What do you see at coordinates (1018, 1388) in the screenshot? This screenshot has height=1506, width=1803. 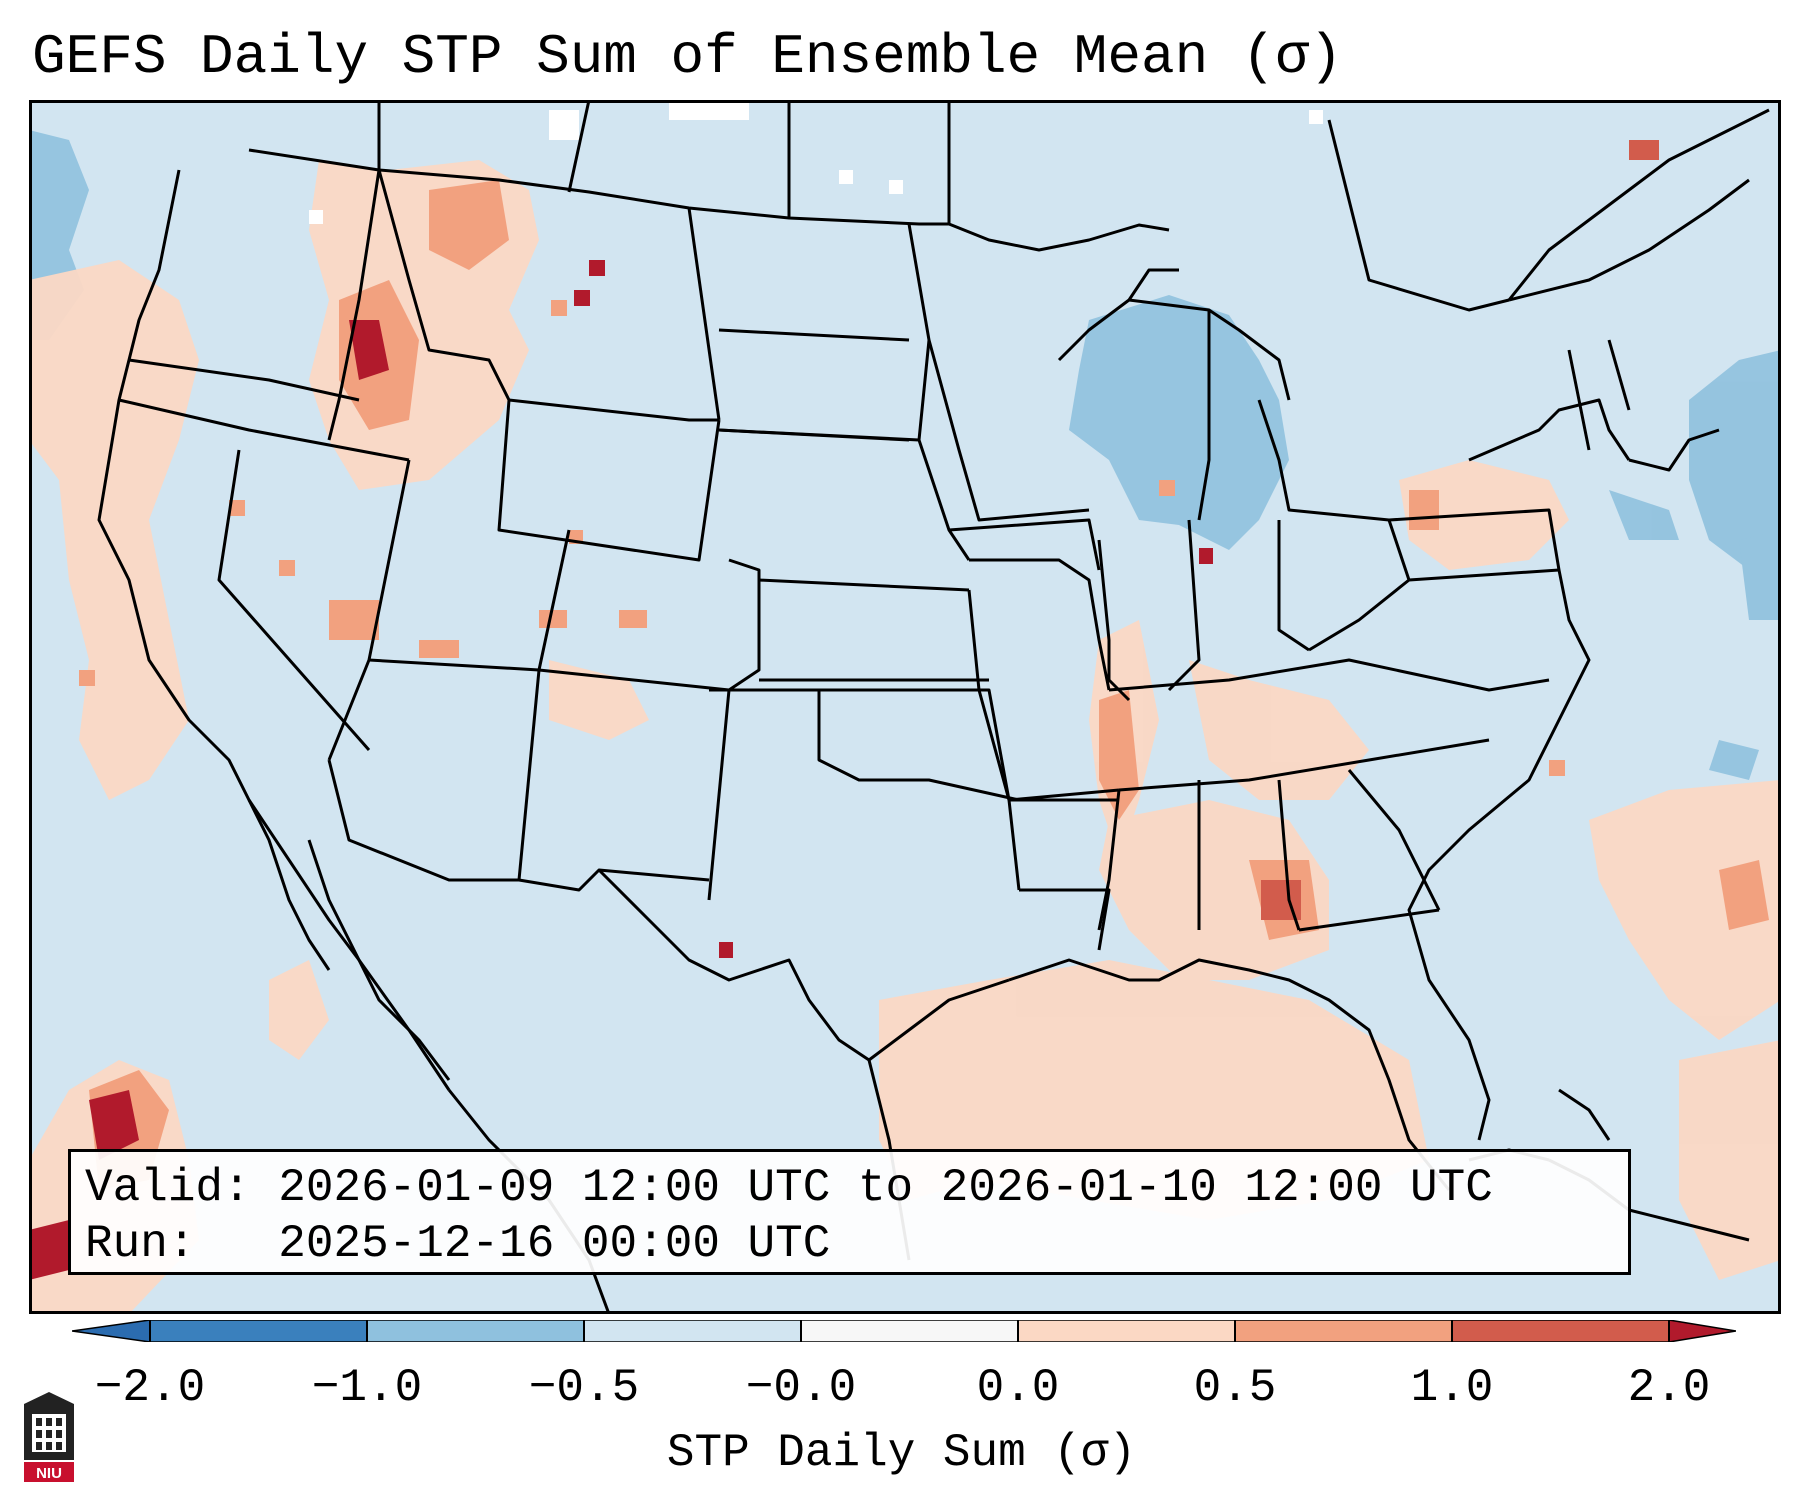 I see `colorbar-tick-label: 0.0` at bounding box center [1018, 1388].